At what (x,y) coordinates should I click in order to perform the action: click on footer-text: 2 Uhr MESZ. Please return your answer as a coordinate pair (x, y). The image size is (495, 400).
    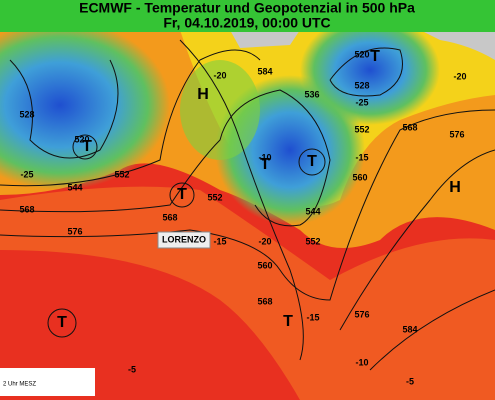
    Looking at the image, I should click on (19, 385).